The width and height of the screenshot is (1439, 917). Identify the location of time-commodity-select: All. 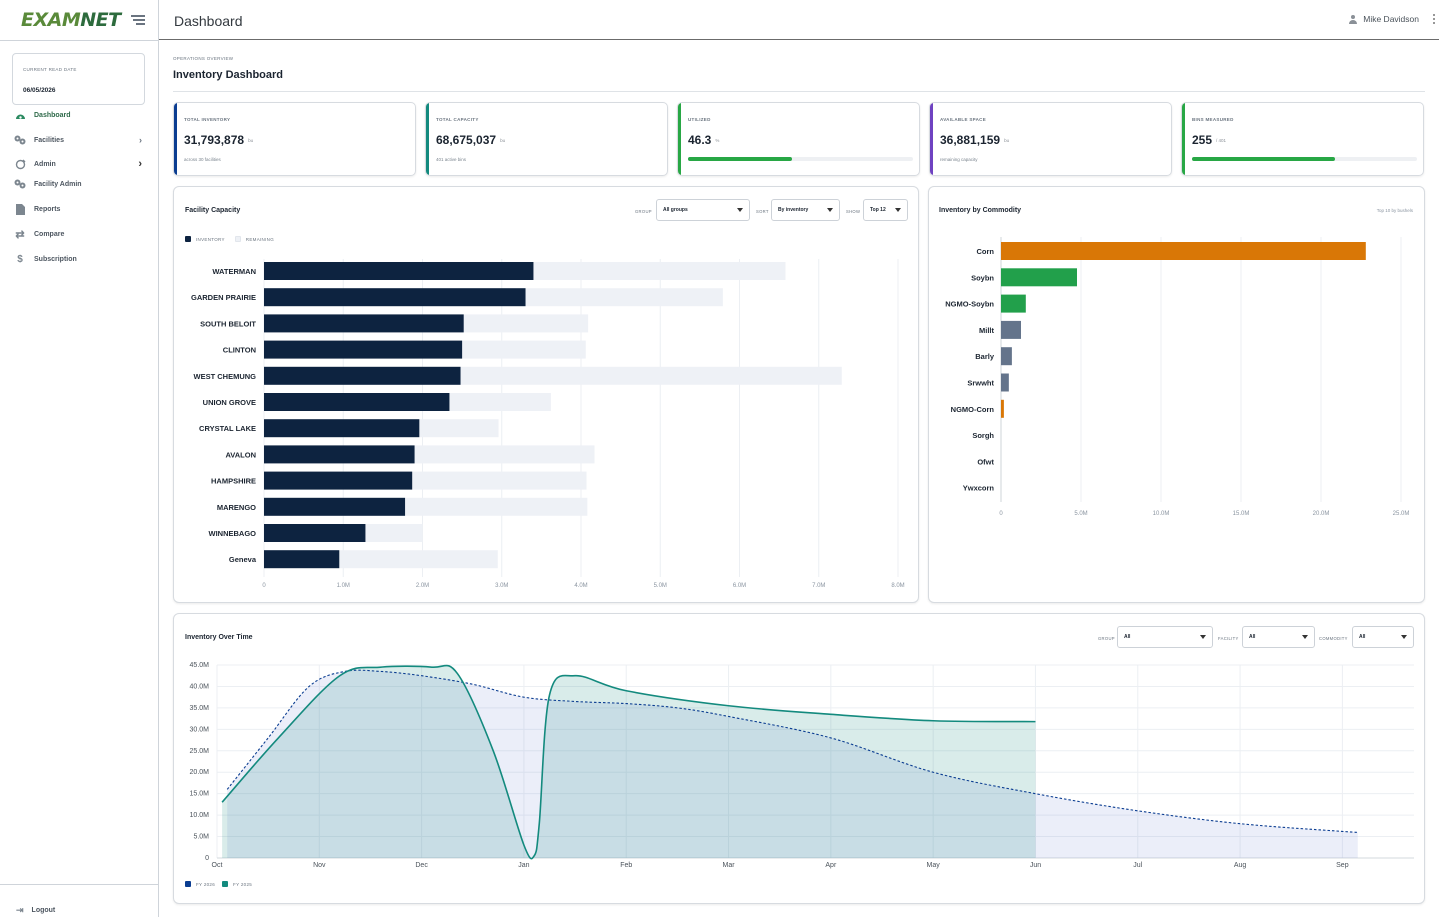
(1383, 637).